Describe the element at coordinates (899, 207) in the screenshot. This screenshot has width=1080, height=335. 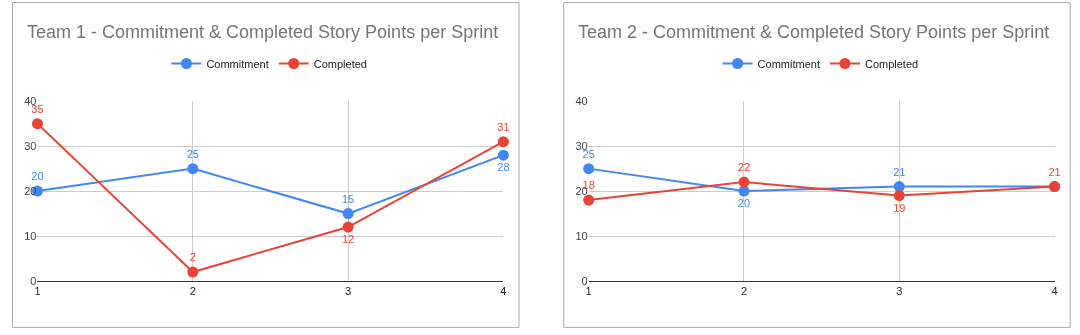
I see `data-label: 19` at that location.